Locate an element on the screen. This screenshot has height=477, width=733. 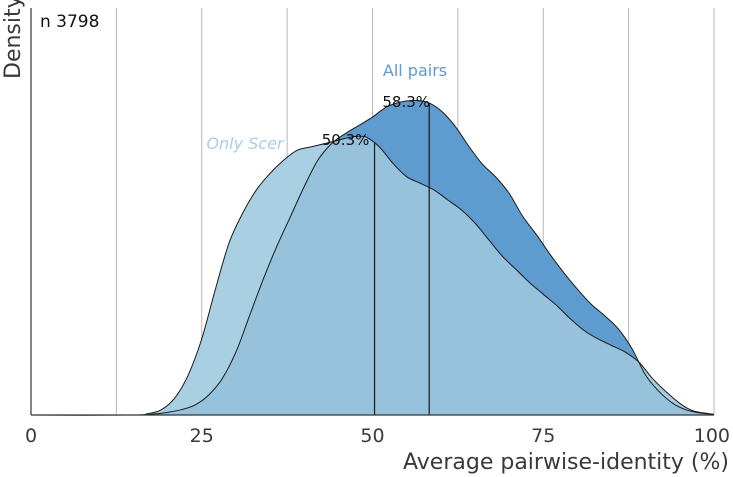
median-label-all-pairs: 58.3% is located at coordinates (406, 102).